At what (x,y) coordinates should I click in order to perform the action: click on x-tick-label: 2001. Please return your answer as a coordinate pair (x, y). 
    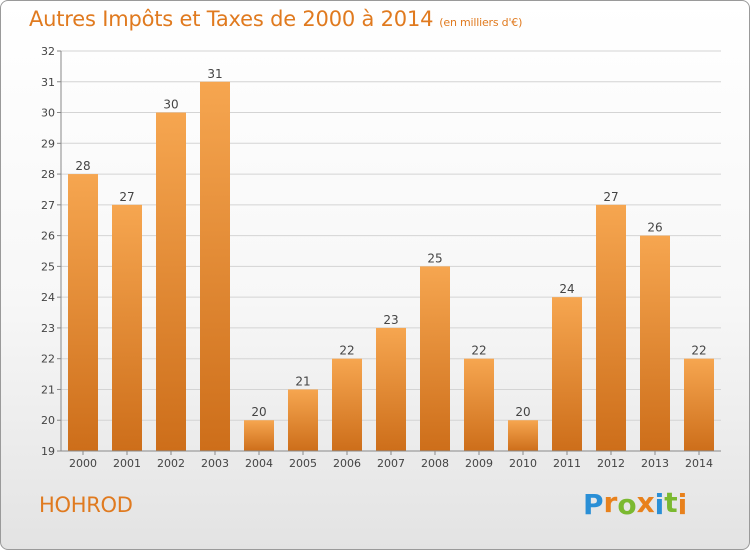
    Looking at the image, I should click on (127, 463).